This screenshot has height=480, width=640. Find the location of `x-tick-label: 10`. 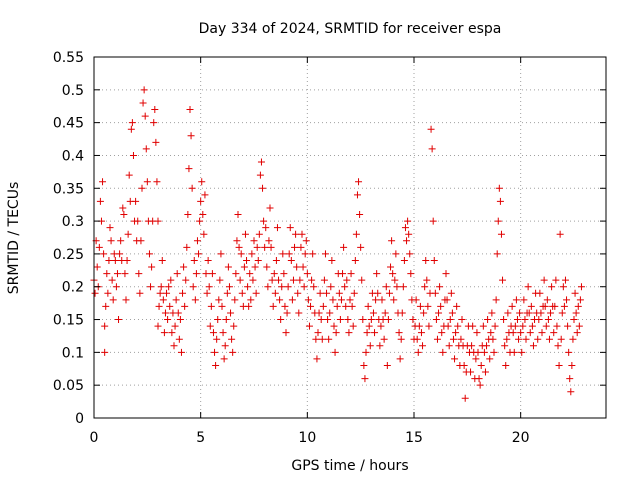

x-tick-label: 10 is located at coordinates (307, 438).